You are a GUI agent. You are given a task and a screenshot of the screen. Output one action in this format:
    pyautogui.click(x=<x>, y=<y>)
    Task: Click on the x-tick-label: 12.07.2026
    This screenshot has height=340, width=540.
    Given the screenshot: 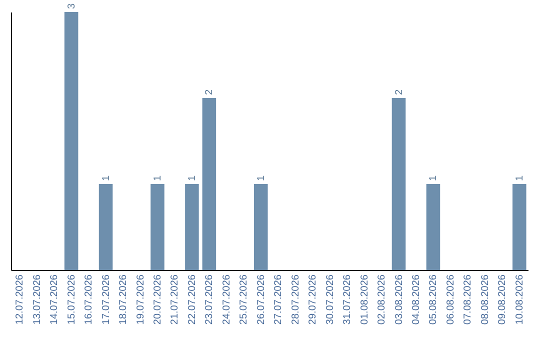 What is the action you would take?
    pyautogui.click(x=20, y=299)
    